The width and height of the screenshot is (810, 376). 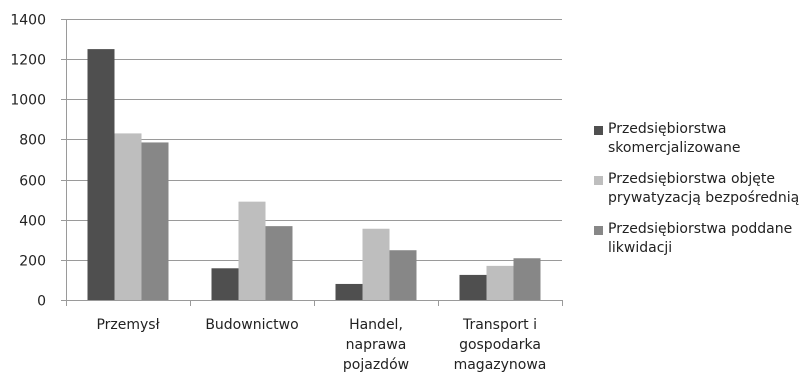 I want to click on legend-label-line: Przedsiębiorstwa, so click(x=667, y=129).